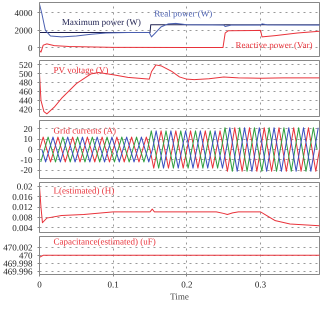 Image resolution: width=320 pixels, height=320 pixels. Describe the element at coordinates (101, 21) in the screenshot. I see `series-label: Maximum power (W)` at that location.